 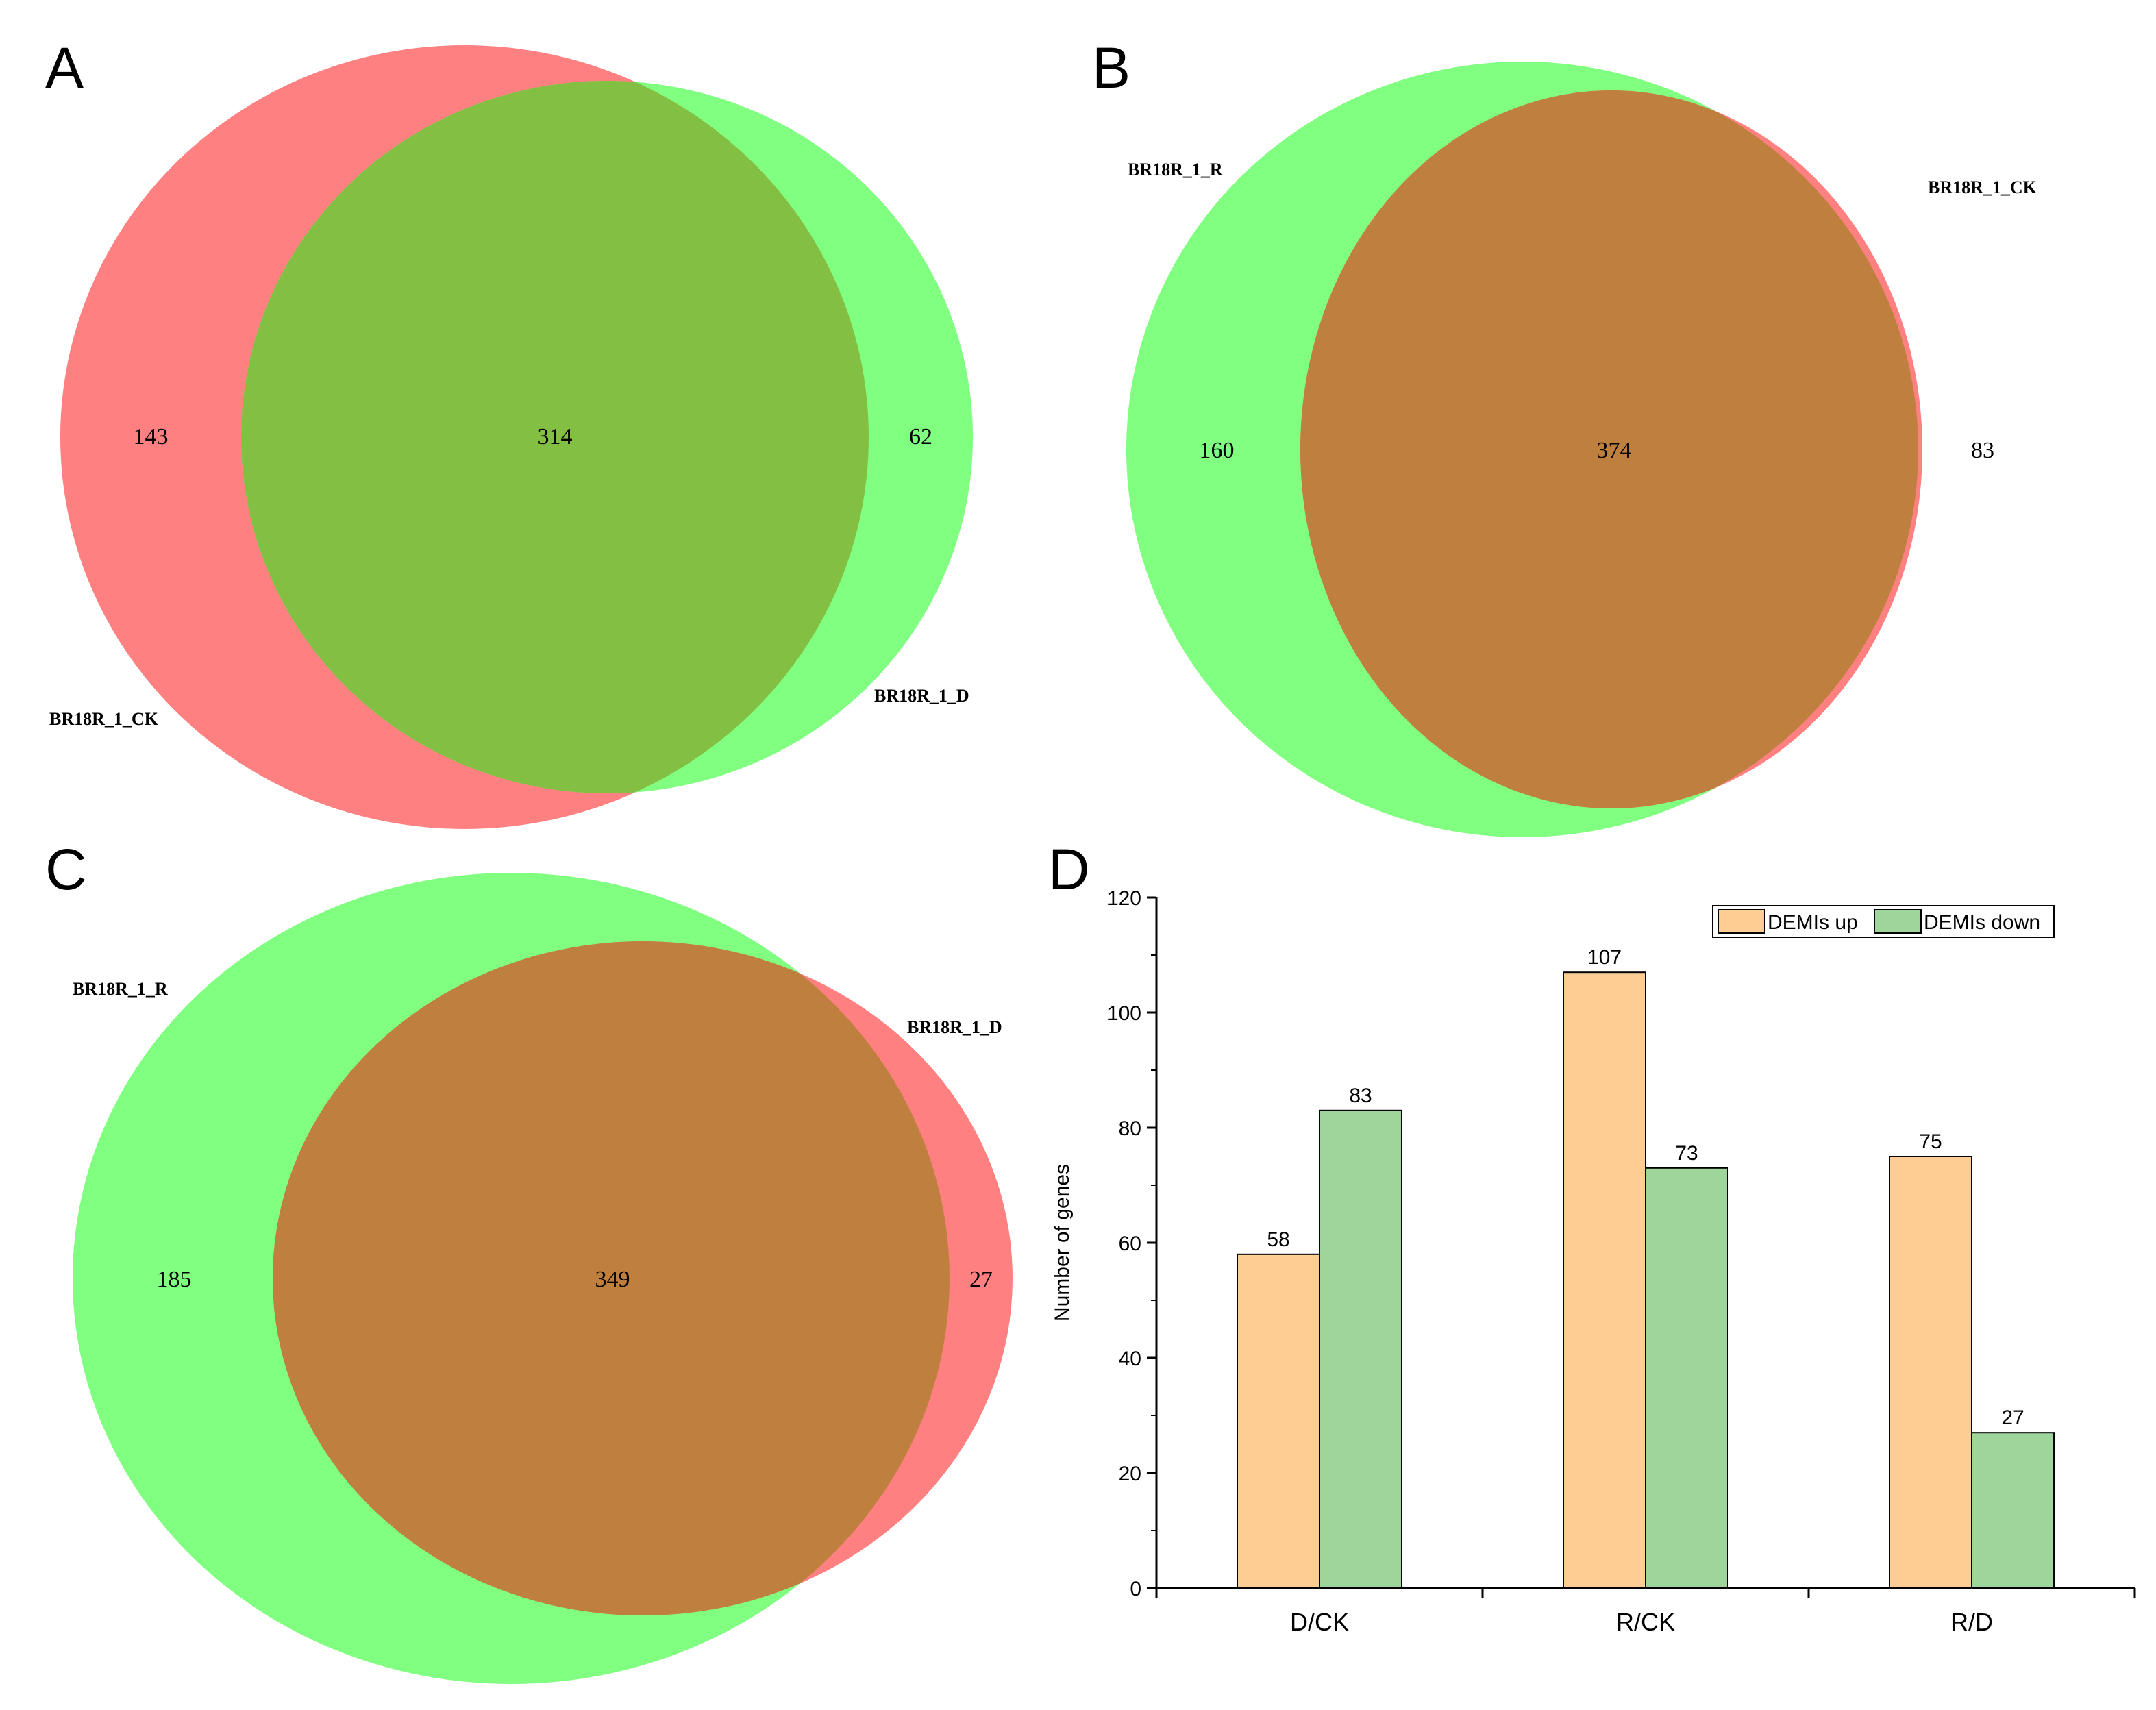 What do you see at coordinates (1687, 1154) in the screenshot?
I see `bar-value-label: 73` at bounding box center [1687, 1154].